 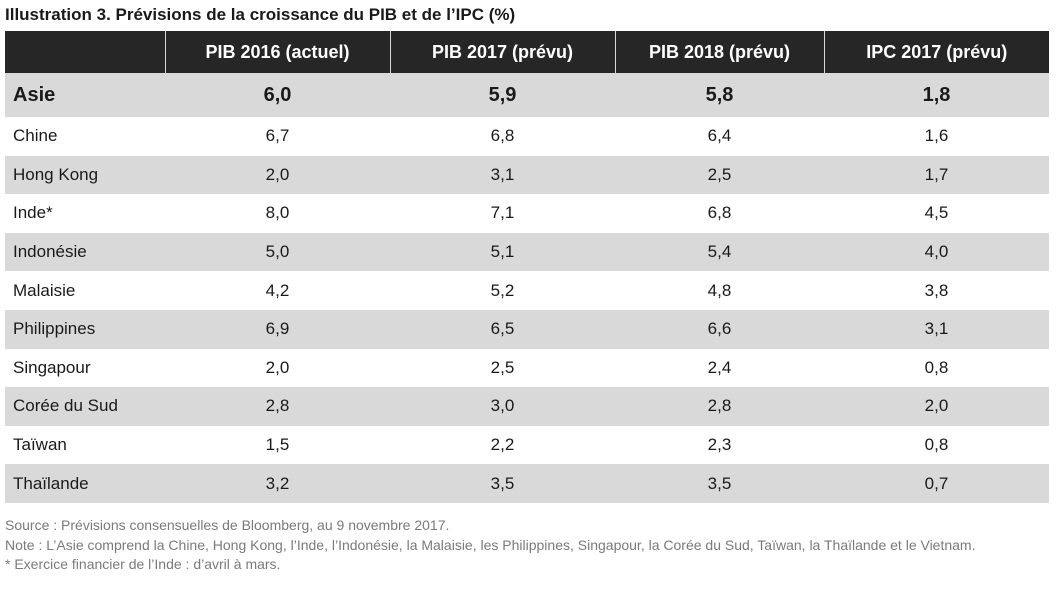 What do you see at coordinates (51, 483) in the screenshot?
I see `row-name: Thaïlande` at bounding box center [51, 483].